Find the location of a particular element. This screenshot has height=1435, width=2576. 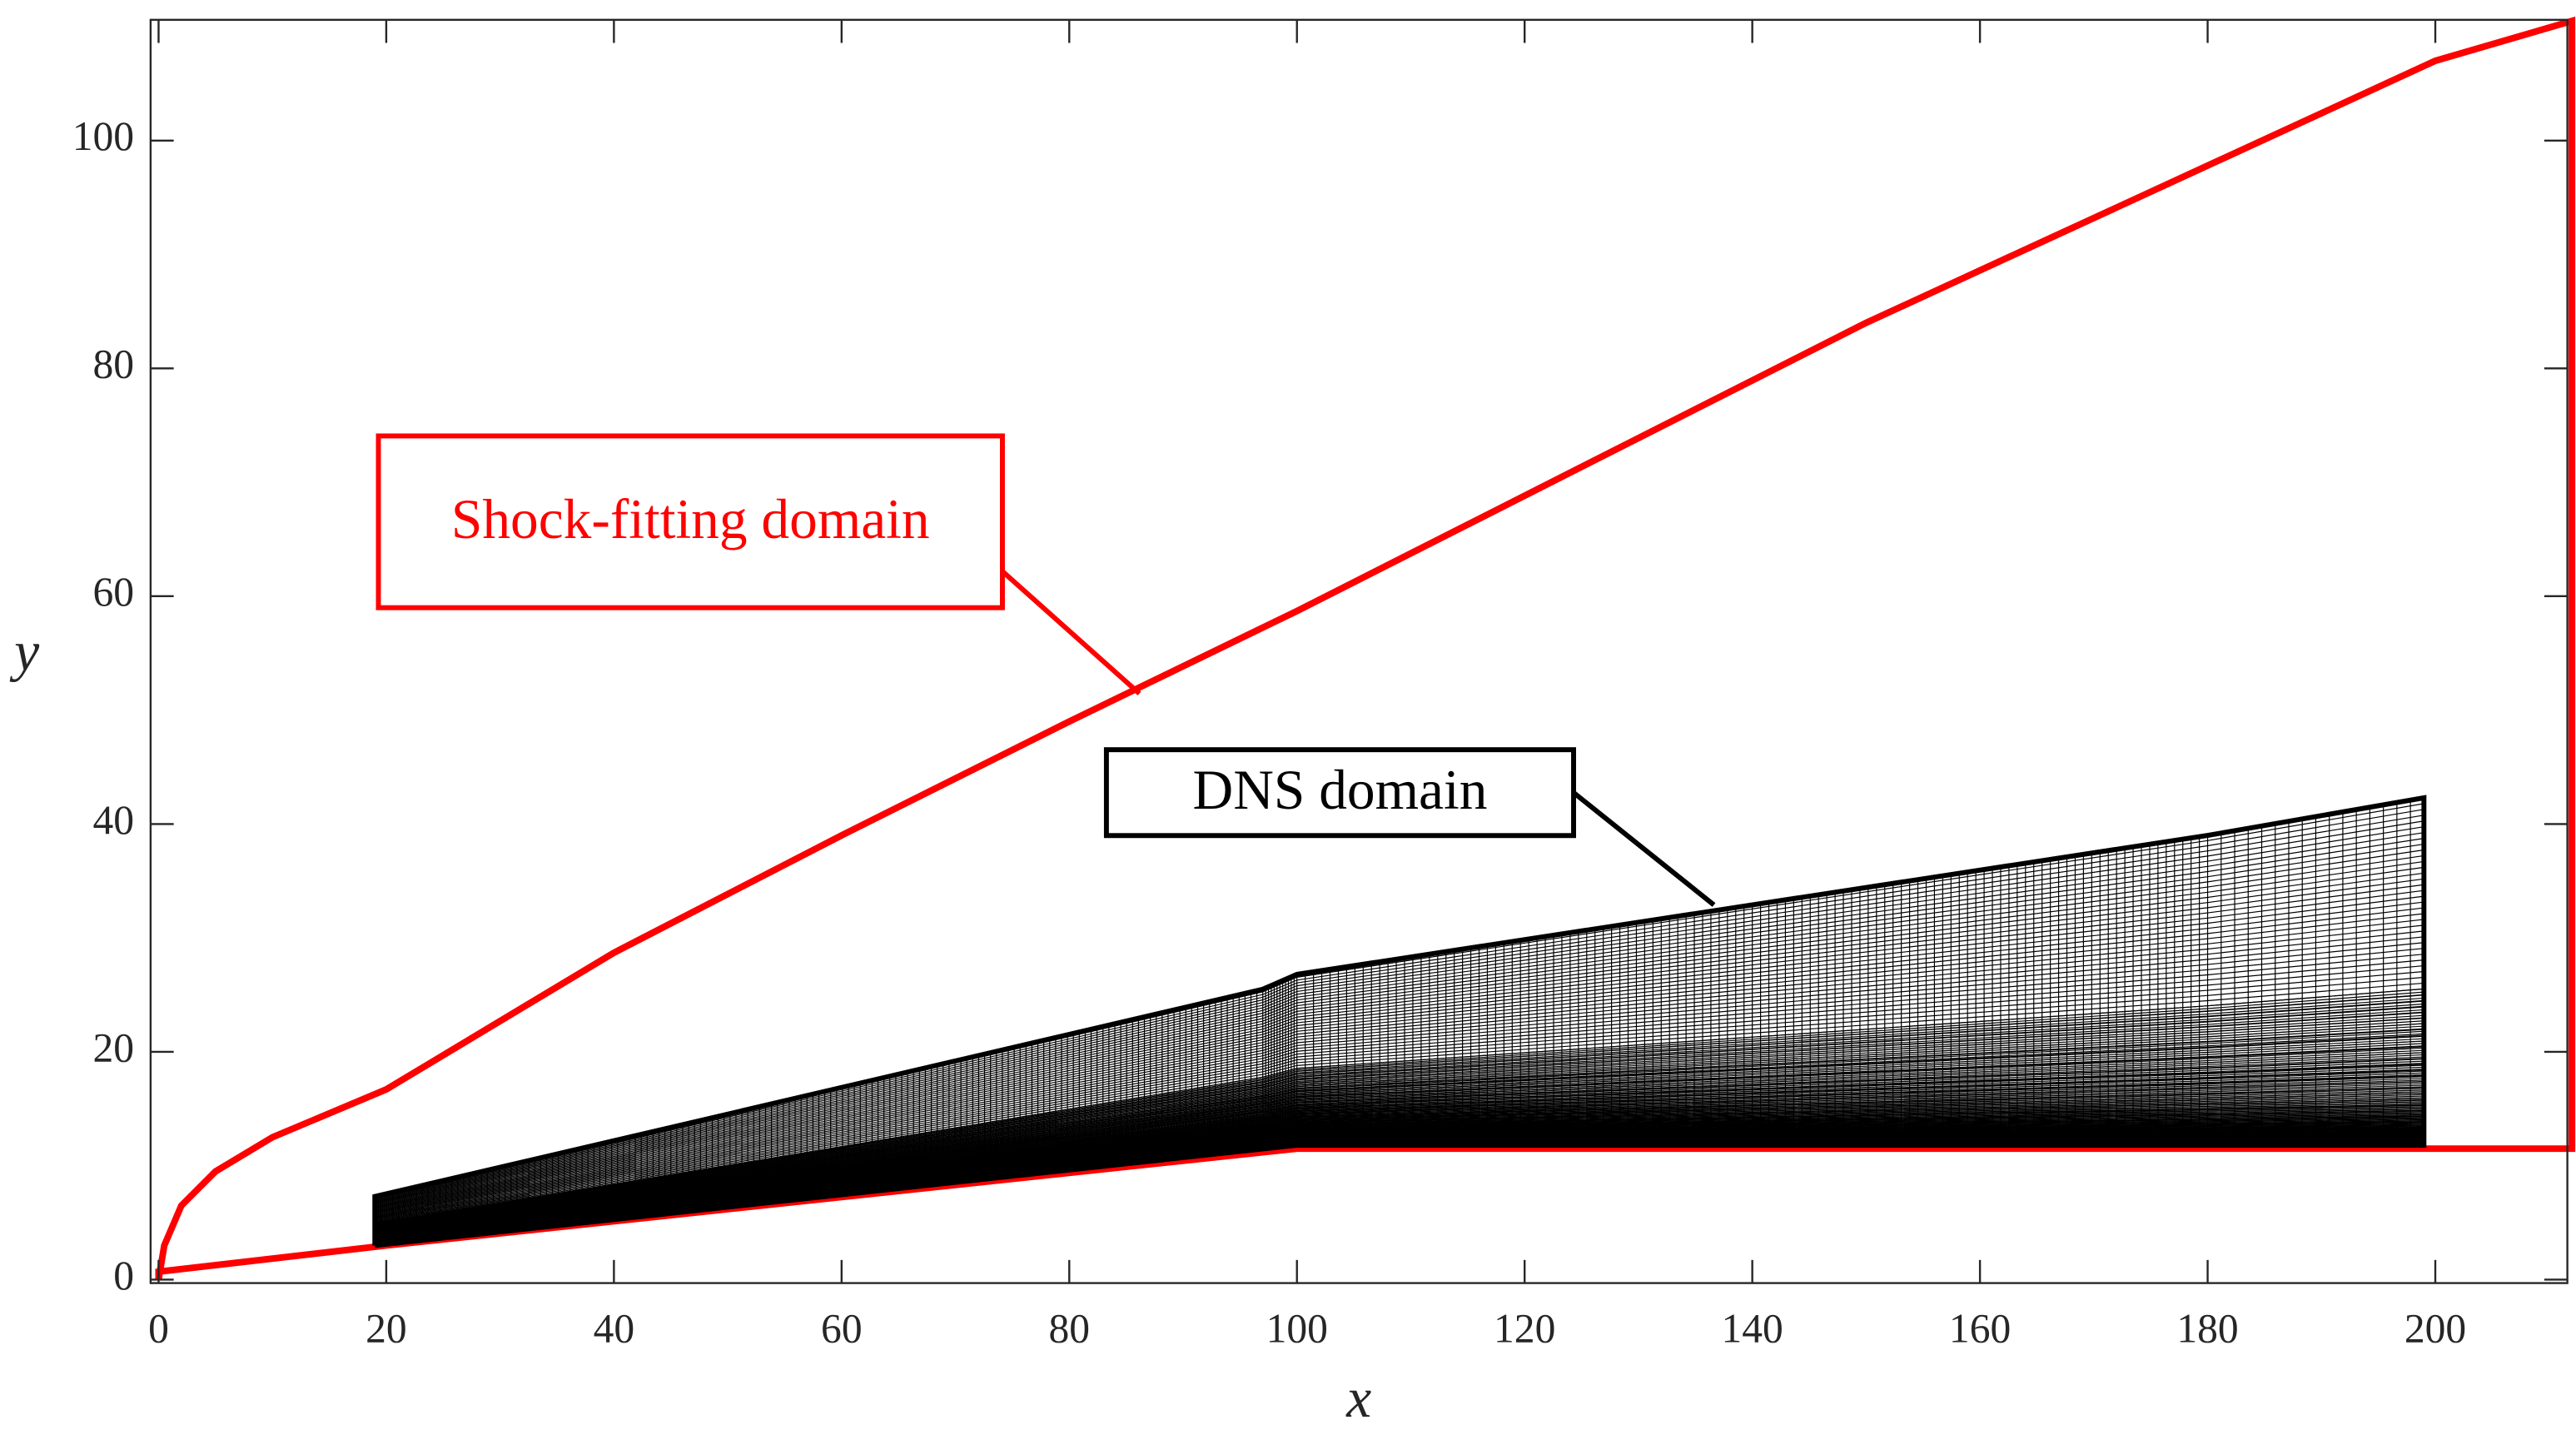

x-tick-label: 20 is located at coordinates (386, 1328).